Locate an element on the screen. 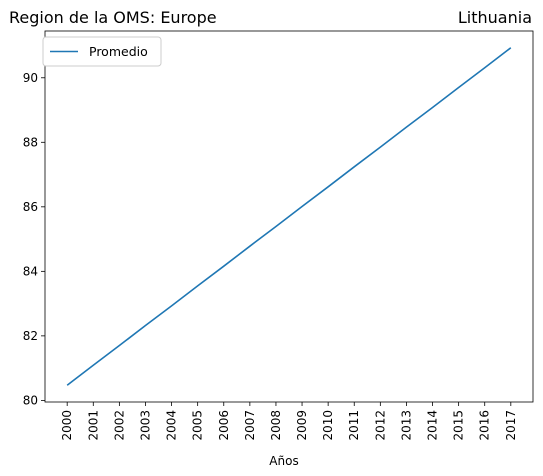 The height and width of the screenshot is (476, 543). x-tick-label: 2012 is located at coordinates (380, 425).